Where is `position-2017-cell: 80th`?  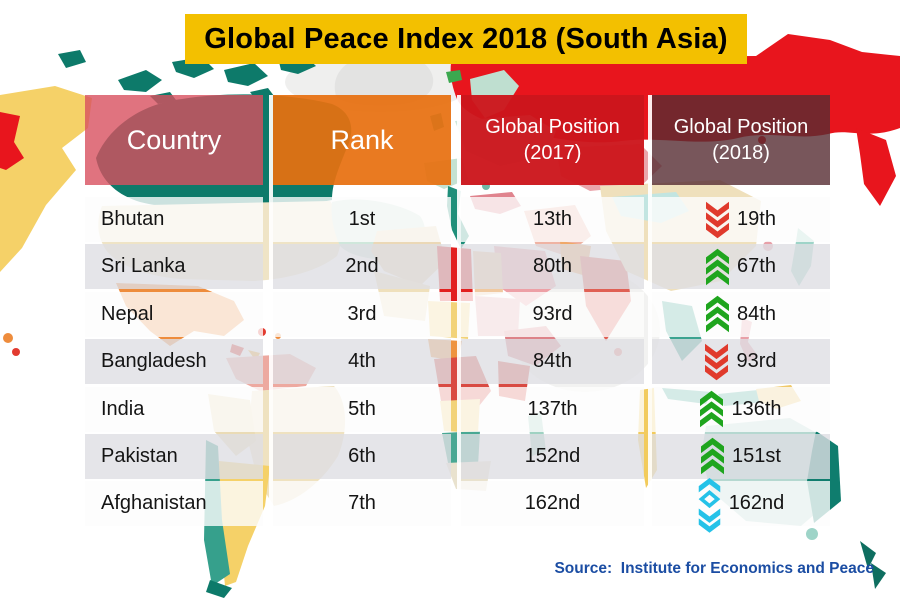
position-2017-cell: 80th is located at coordinates (552, 267).